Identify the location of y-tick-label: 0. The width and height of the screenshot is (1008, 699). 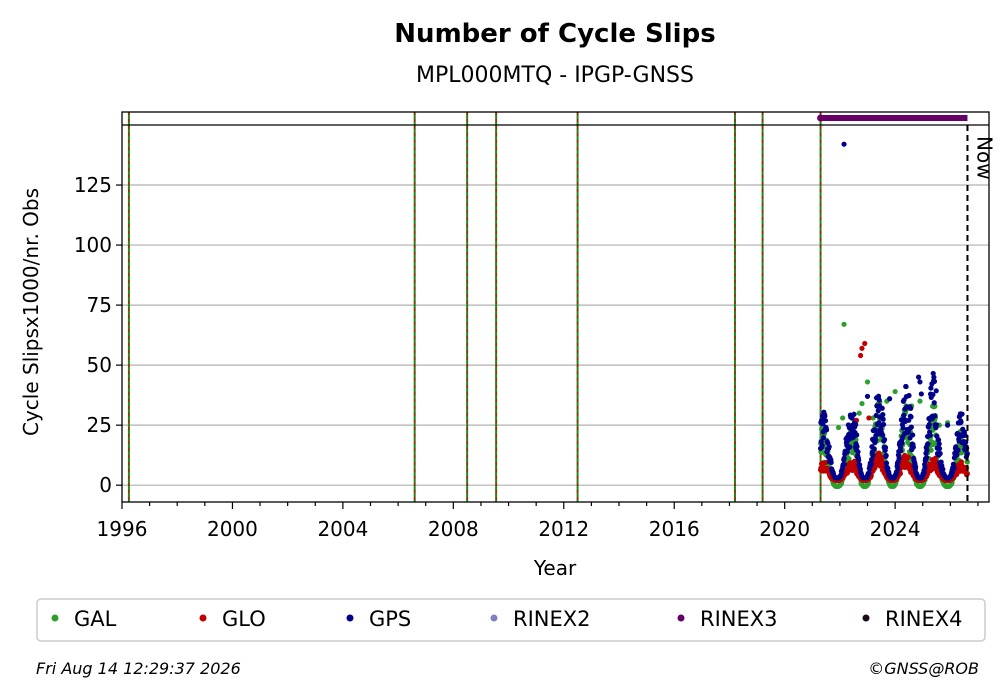
(105, 485).